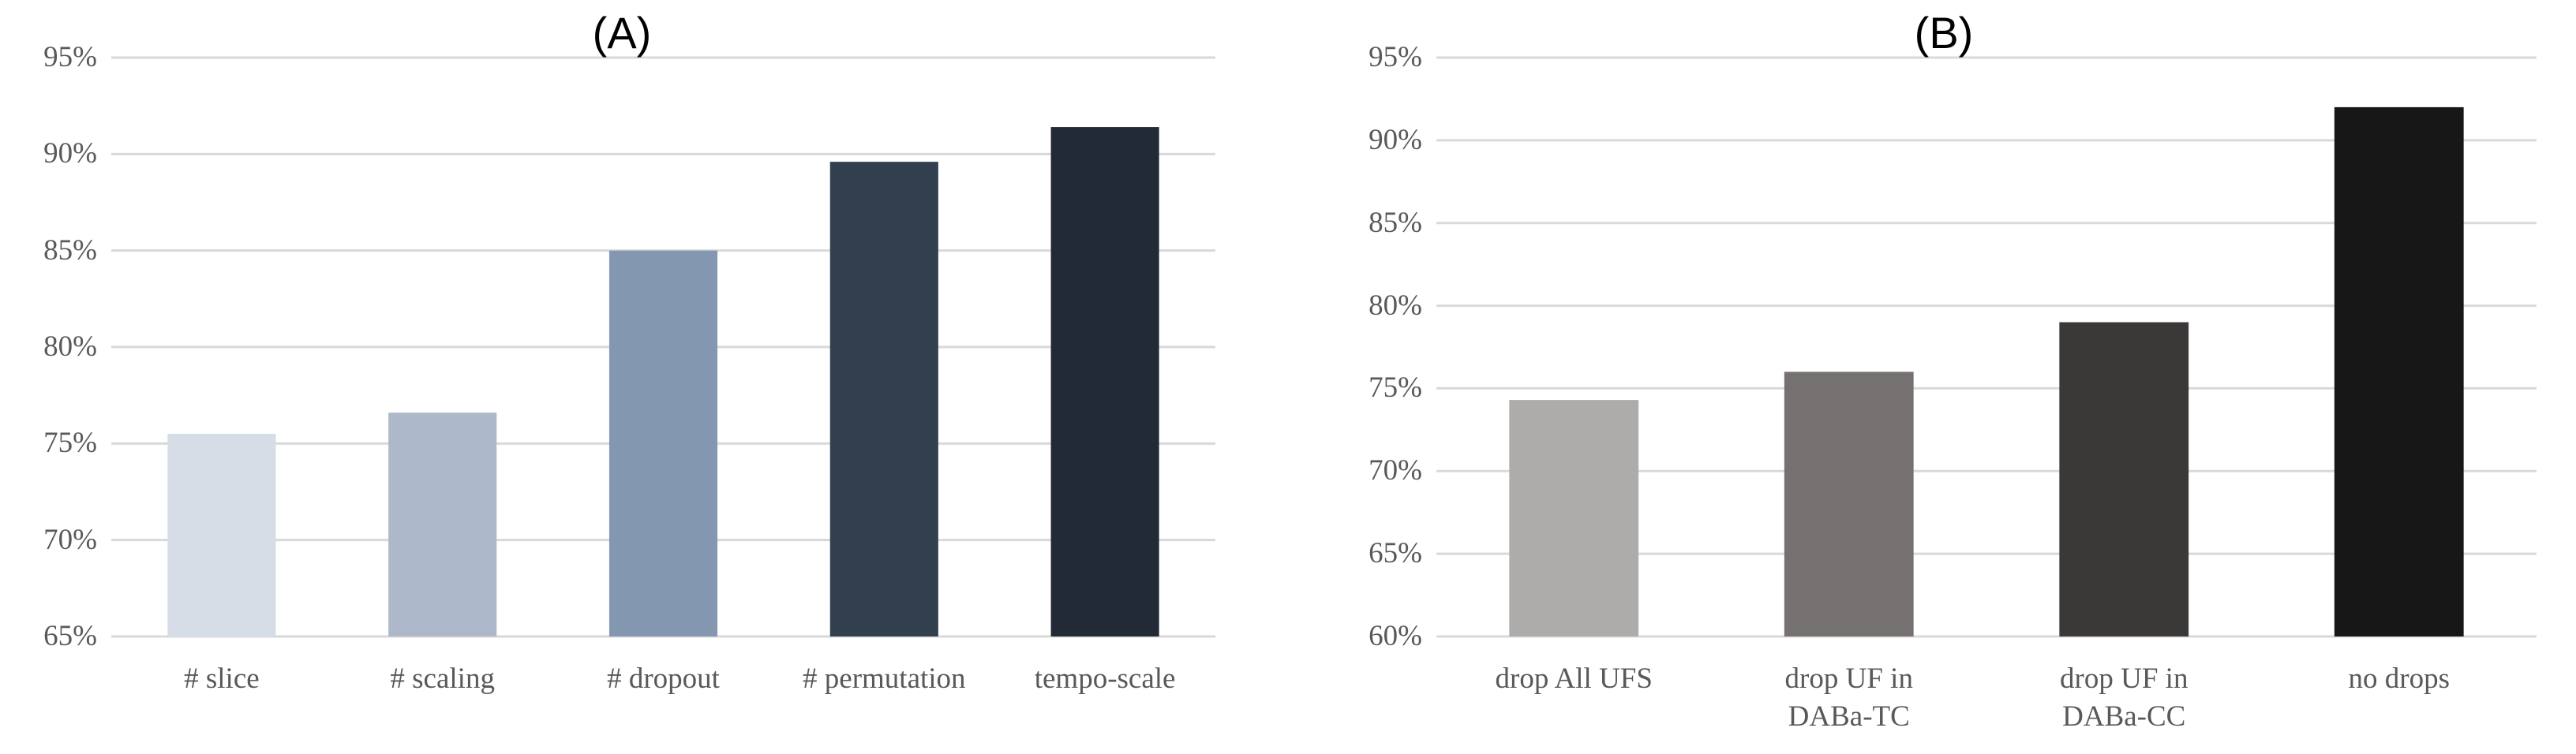 This screenshot has width=2576, height=754. What do you see at coordinates (1574, 679) in the screenshot?
I see `x-tick-label: drop All UFS` at bounding box center [1574, 679].